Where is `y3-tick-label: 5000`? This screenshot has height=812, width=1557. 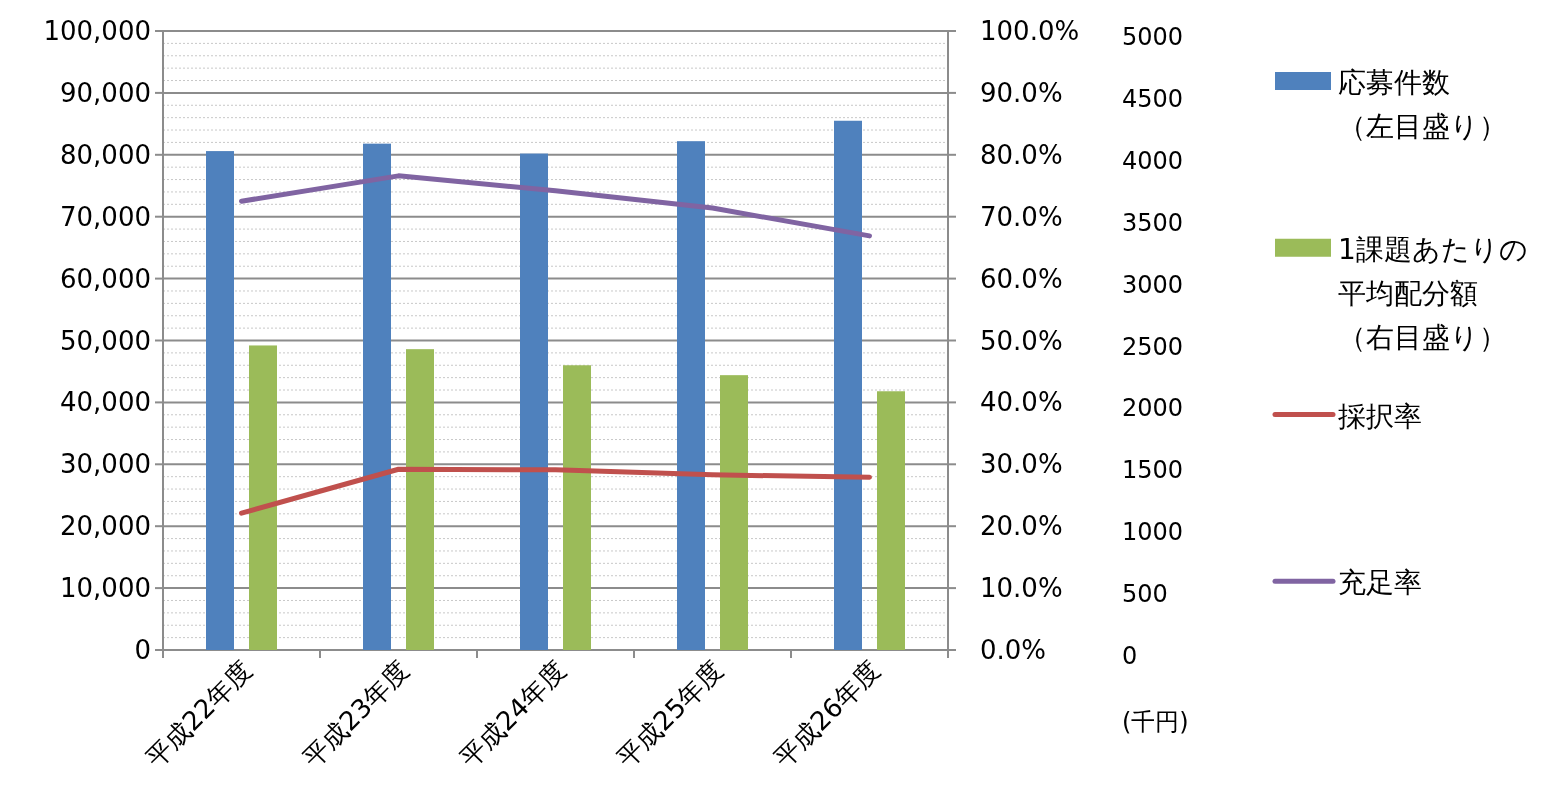
y3-tick-label: 5000 is located at coordinates (1153, 37).